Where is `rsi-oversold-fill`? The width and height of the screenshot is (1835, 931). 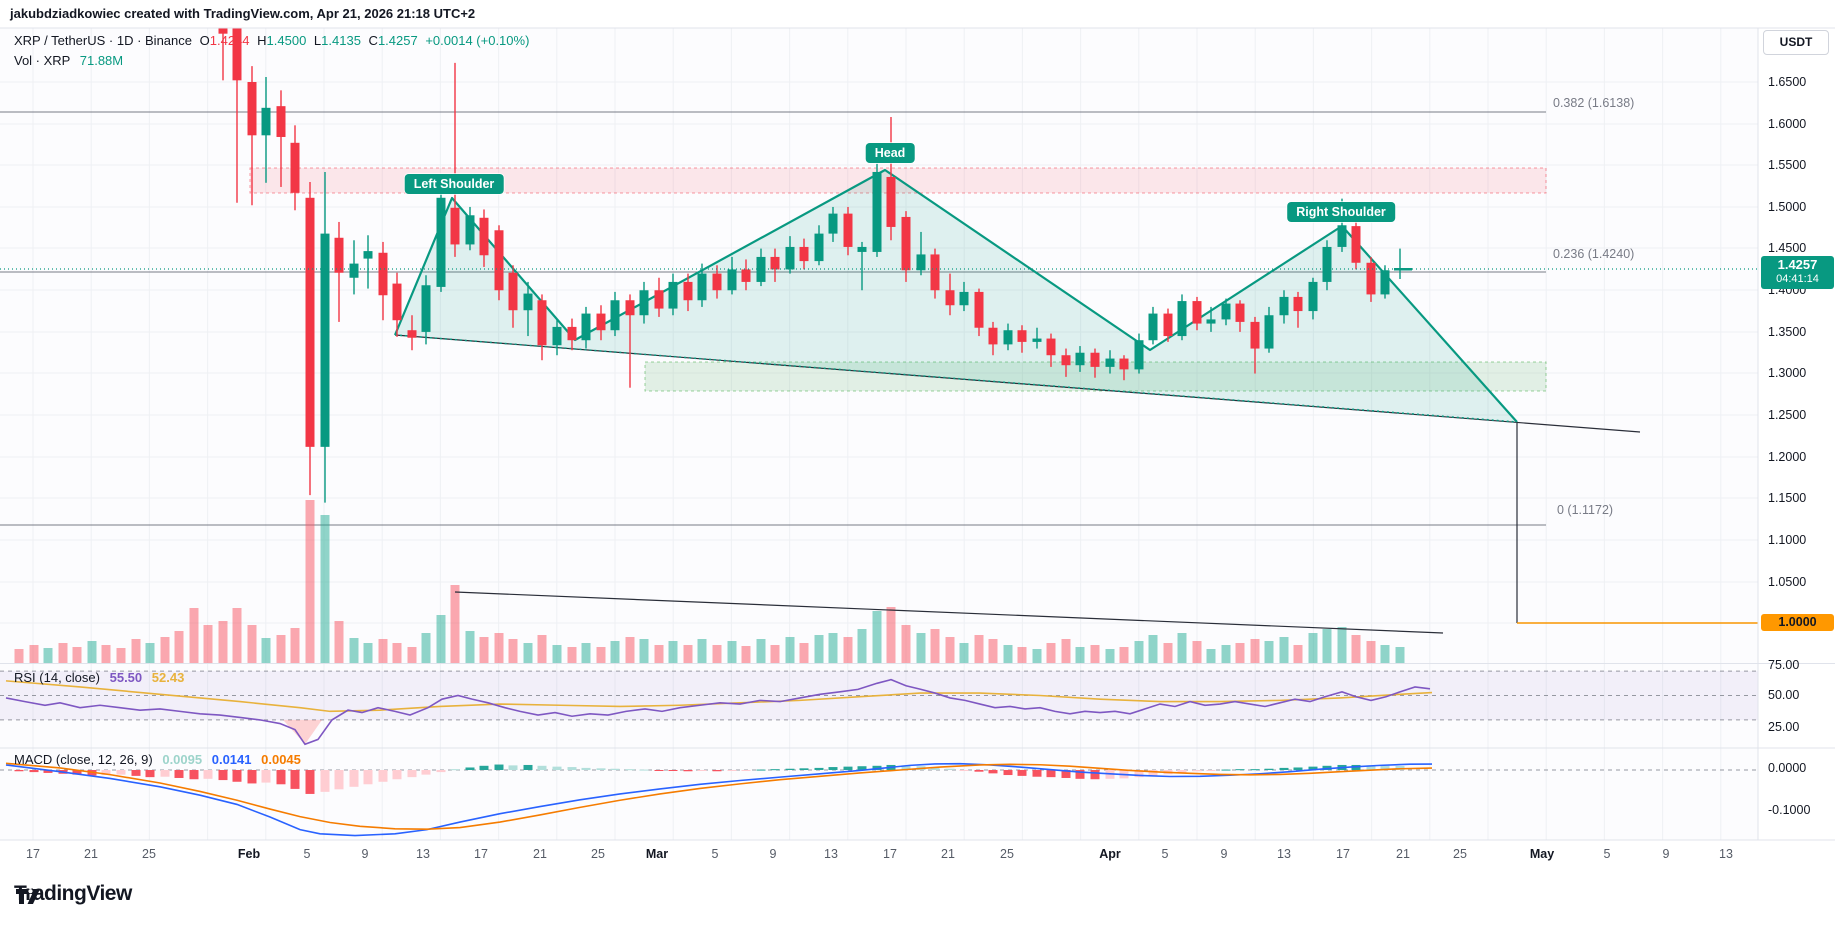
rsi-oversold-fill is located at coordinates (302, 732).